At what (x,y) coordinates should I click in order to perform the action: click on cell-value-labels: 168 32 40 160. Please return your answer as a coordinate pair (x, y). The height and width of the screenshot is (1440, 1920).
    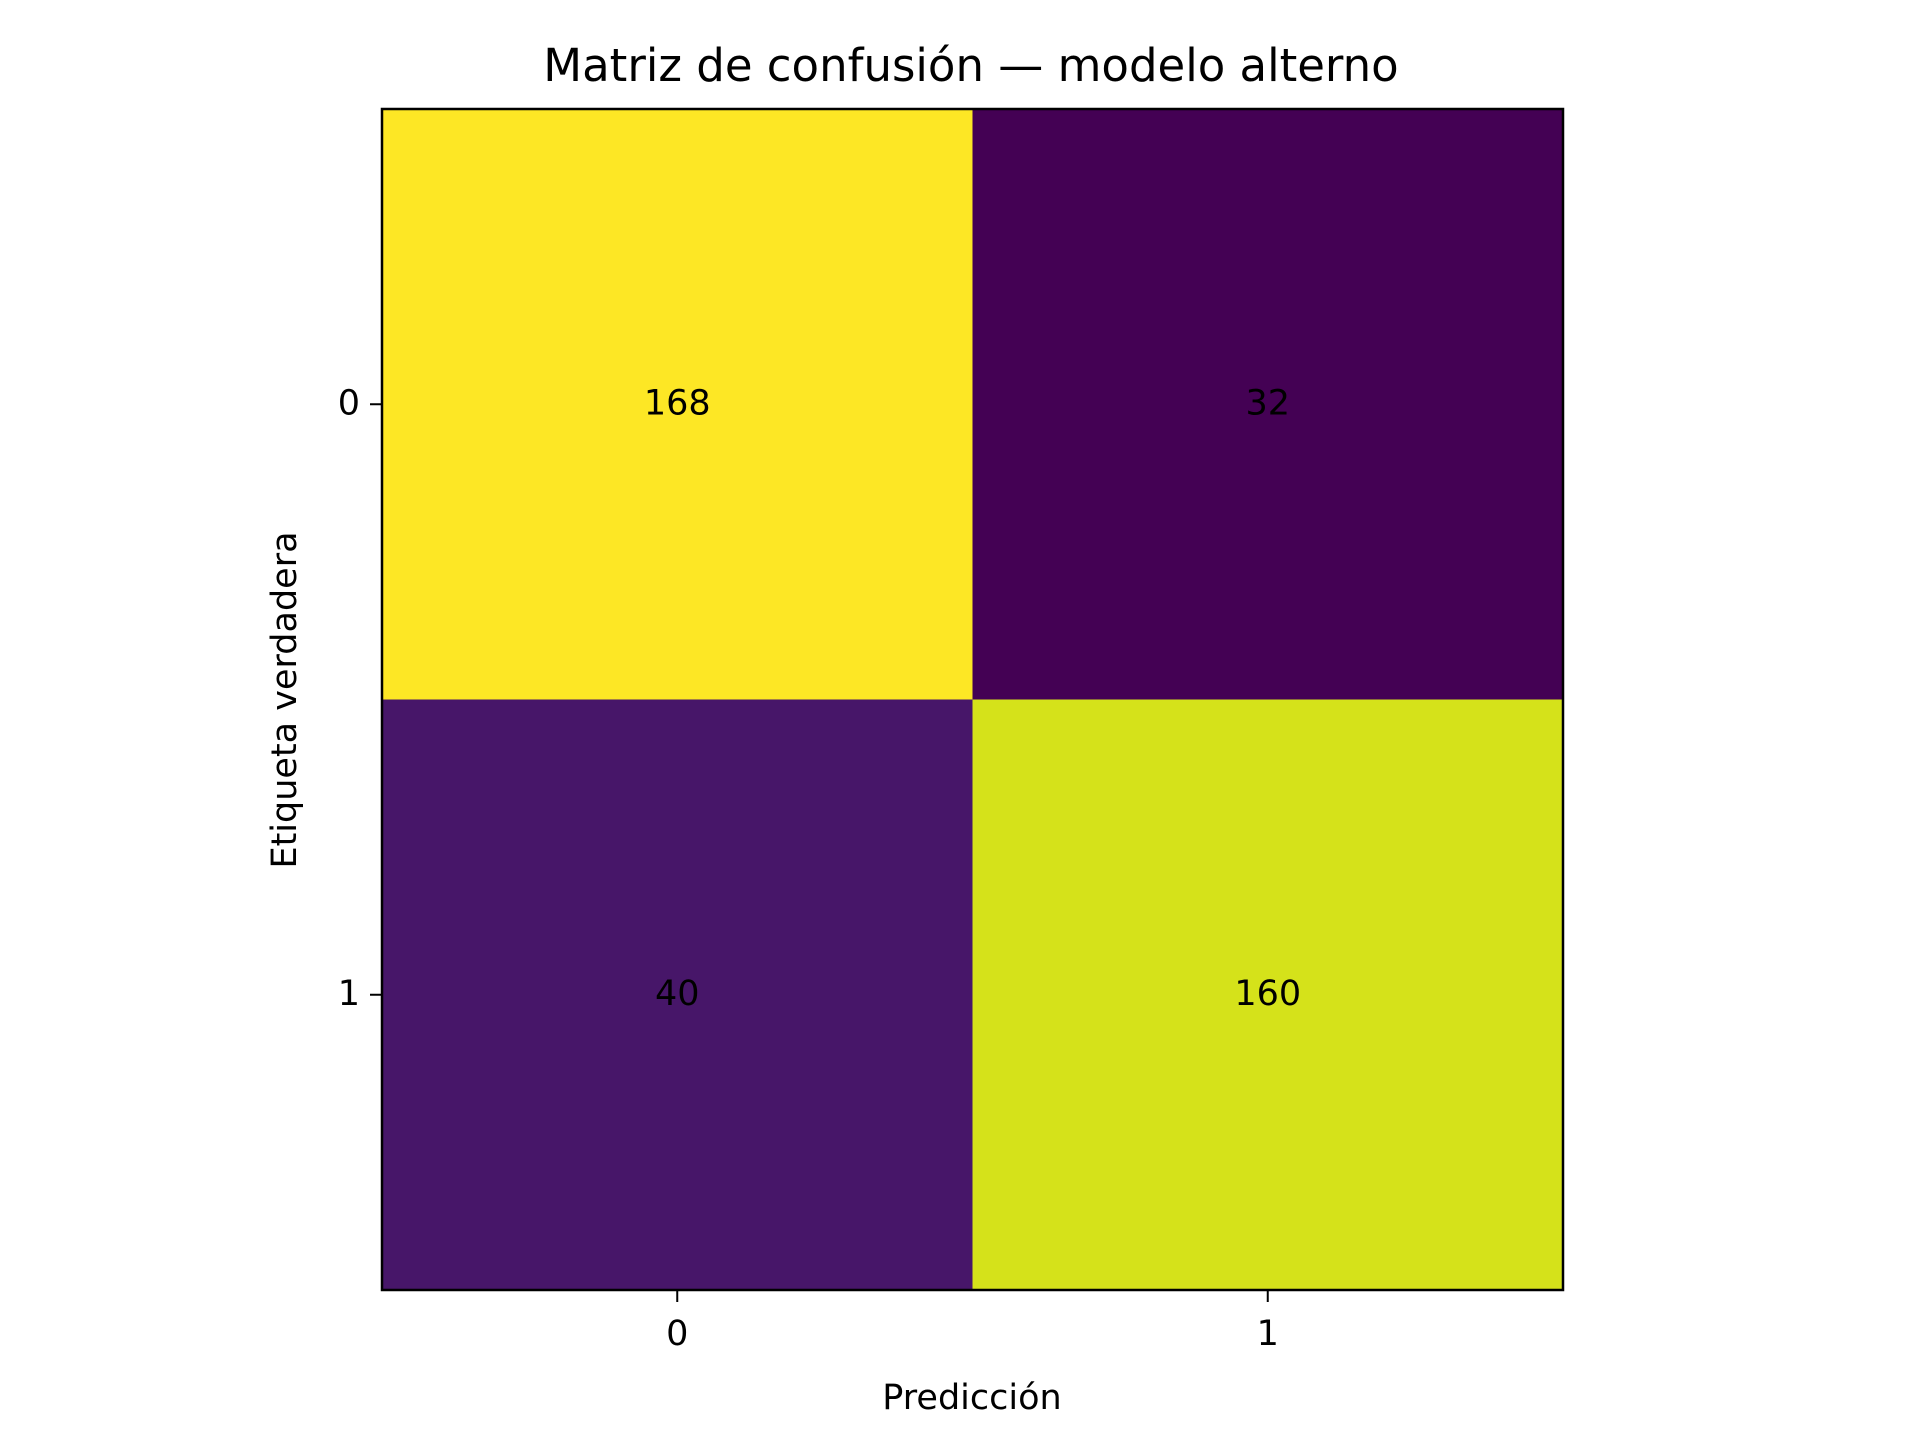
    Looking at the image, I should click on (972, 698).